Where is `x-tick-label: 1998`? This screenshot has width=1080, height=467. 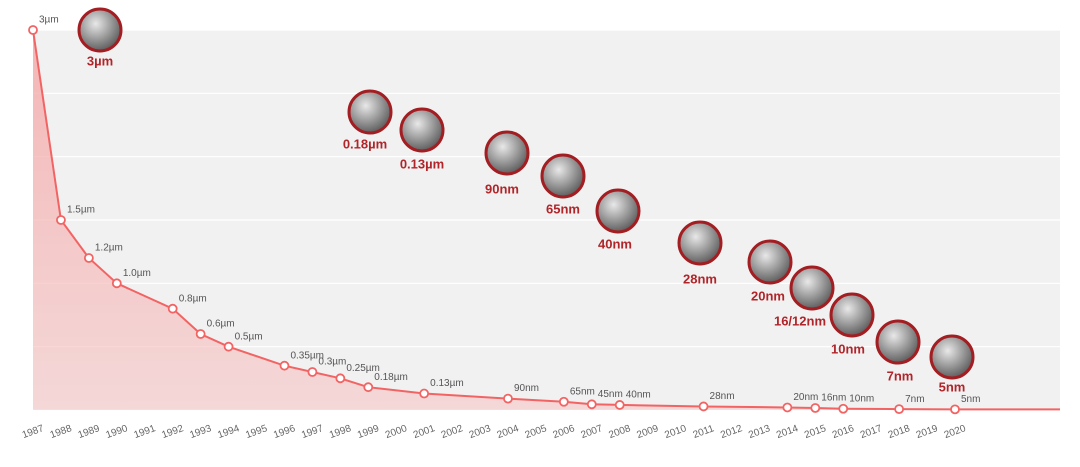
x-tick-label: 1998 is located at coordinates (340, 432).